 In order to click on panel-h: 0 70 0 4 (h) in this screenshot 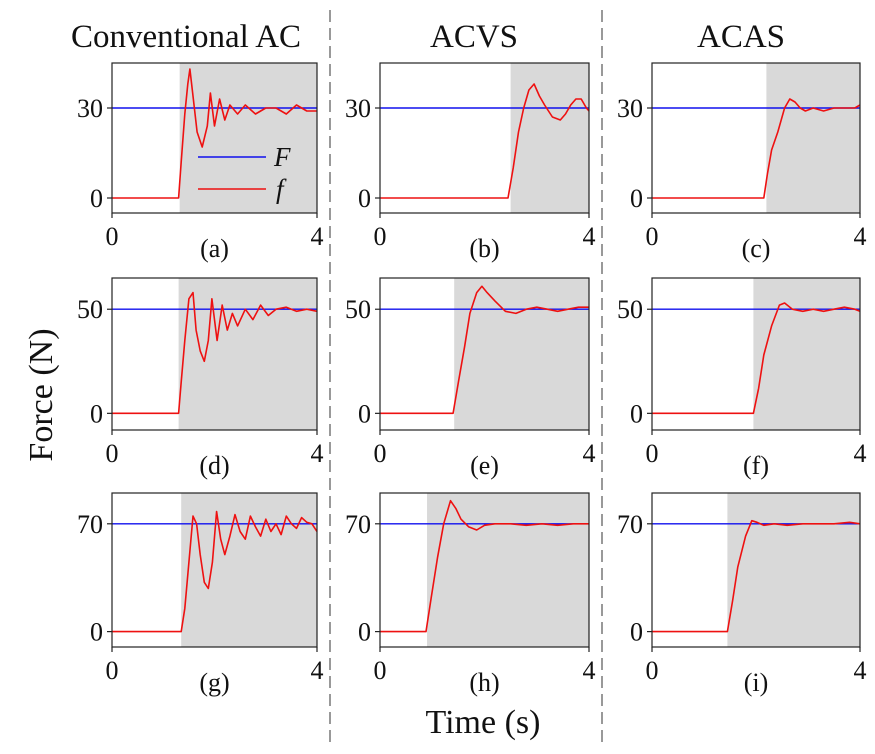, I will do `click(470, 594)`.